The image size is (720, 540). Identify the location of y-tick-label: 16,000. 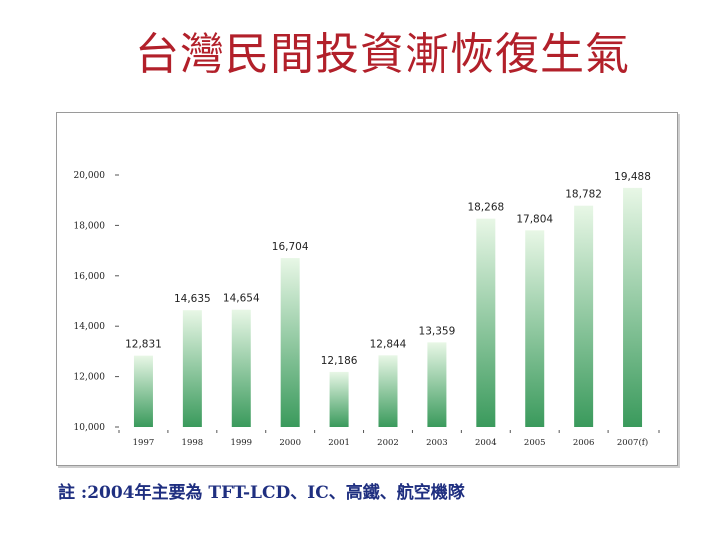
(90, 277).